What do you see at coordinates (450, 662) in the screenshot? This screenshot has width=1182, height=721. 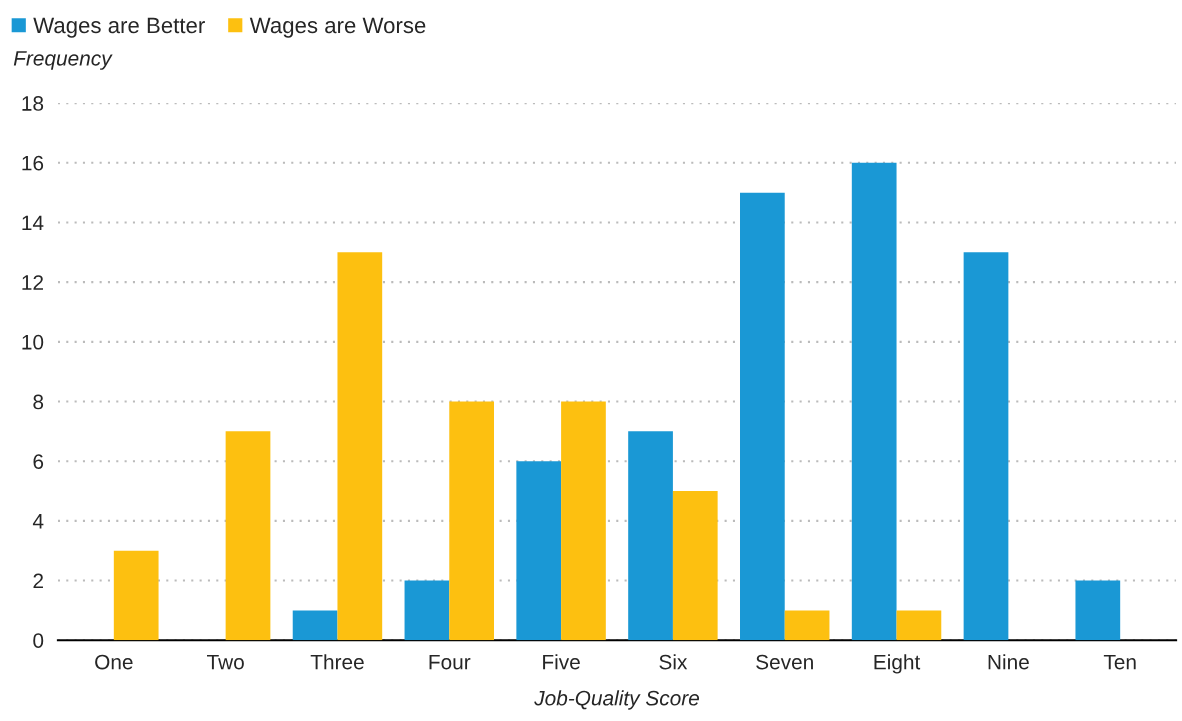 I see `x-tick-label: Four` at bounding box center [450, 662].